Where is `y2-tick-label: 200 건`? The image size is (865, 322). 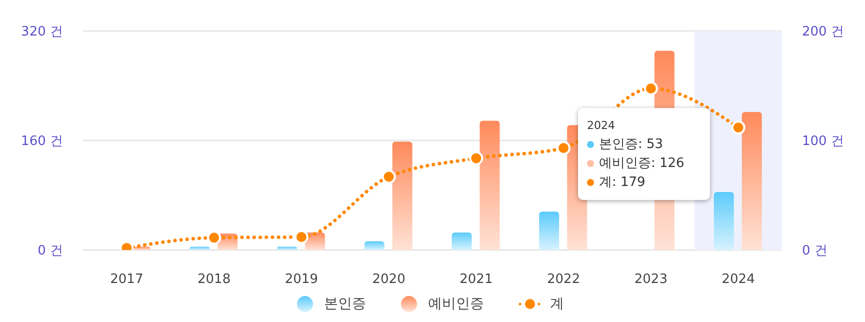 y2-tick-label: 200 건 is located at coordinates (823, 32).